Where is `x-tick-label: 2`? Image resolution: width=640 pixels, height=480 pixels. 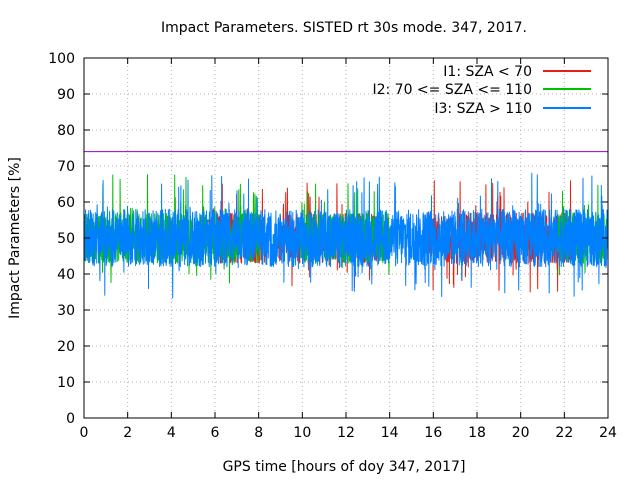 x-tick-label: 2 is located at coordinates (127, 433).